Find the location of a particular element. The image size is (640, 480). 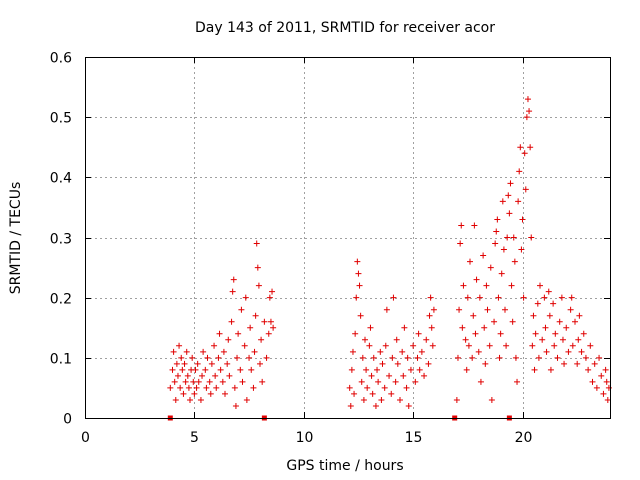

y-tick-label: 0 is located at coordinates (67, 420).